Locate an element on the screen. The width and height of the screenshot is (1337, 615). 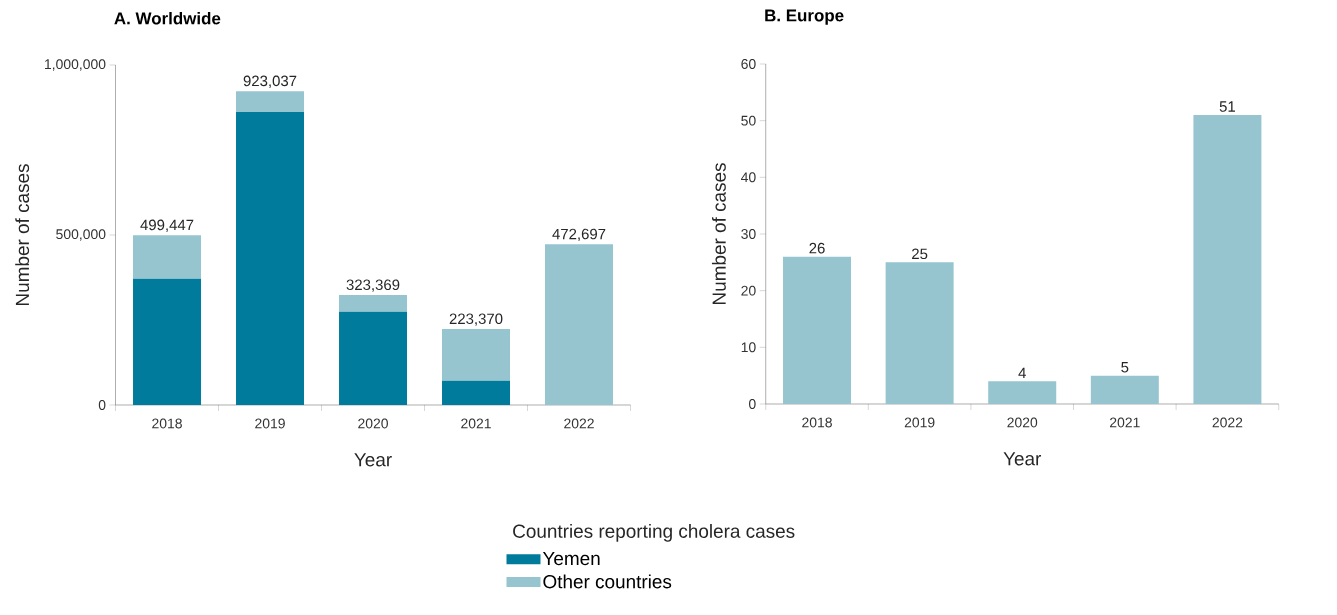
total-label: 923,037 is located at coordinates (270, 81).